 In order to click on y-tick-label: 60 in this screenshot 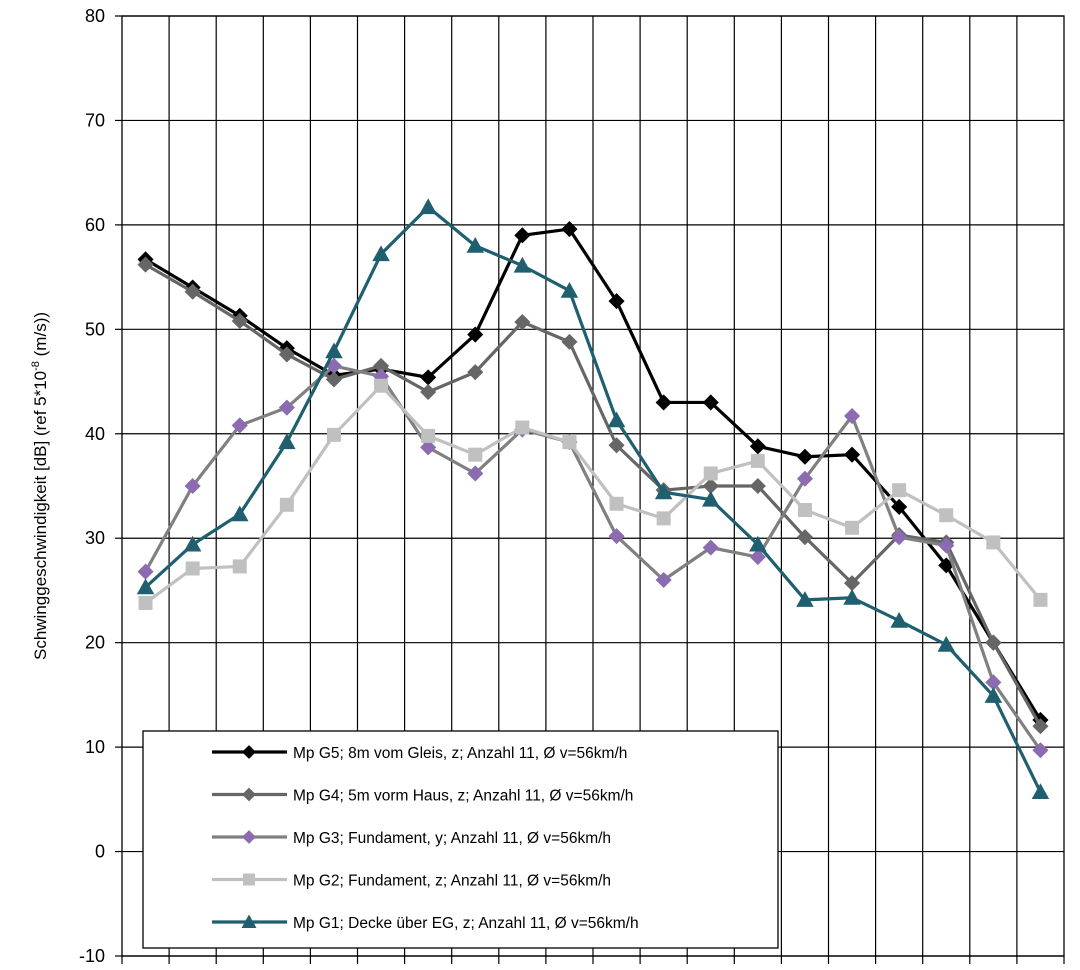, I will do `click(95, 225)`.